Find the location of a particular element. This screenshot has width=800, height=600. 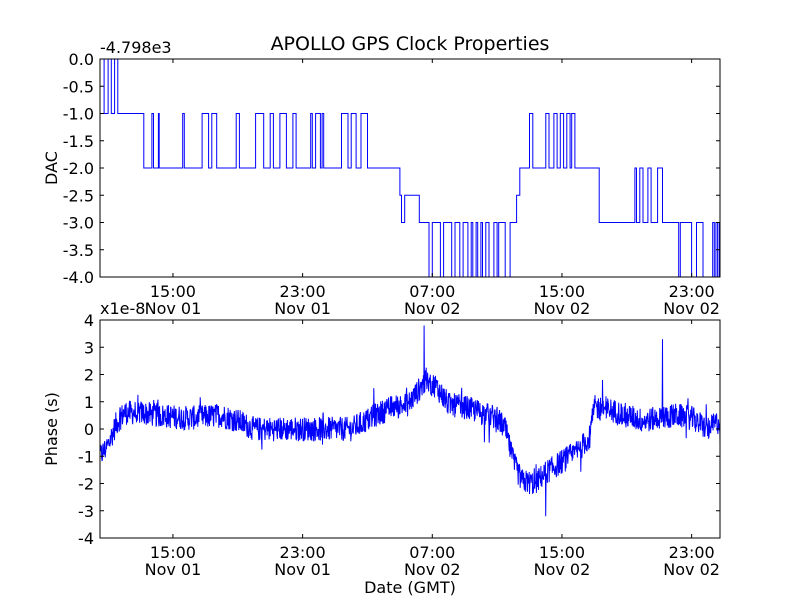

y-axis-label: Phase (s) is located at coordinates (51, 429).